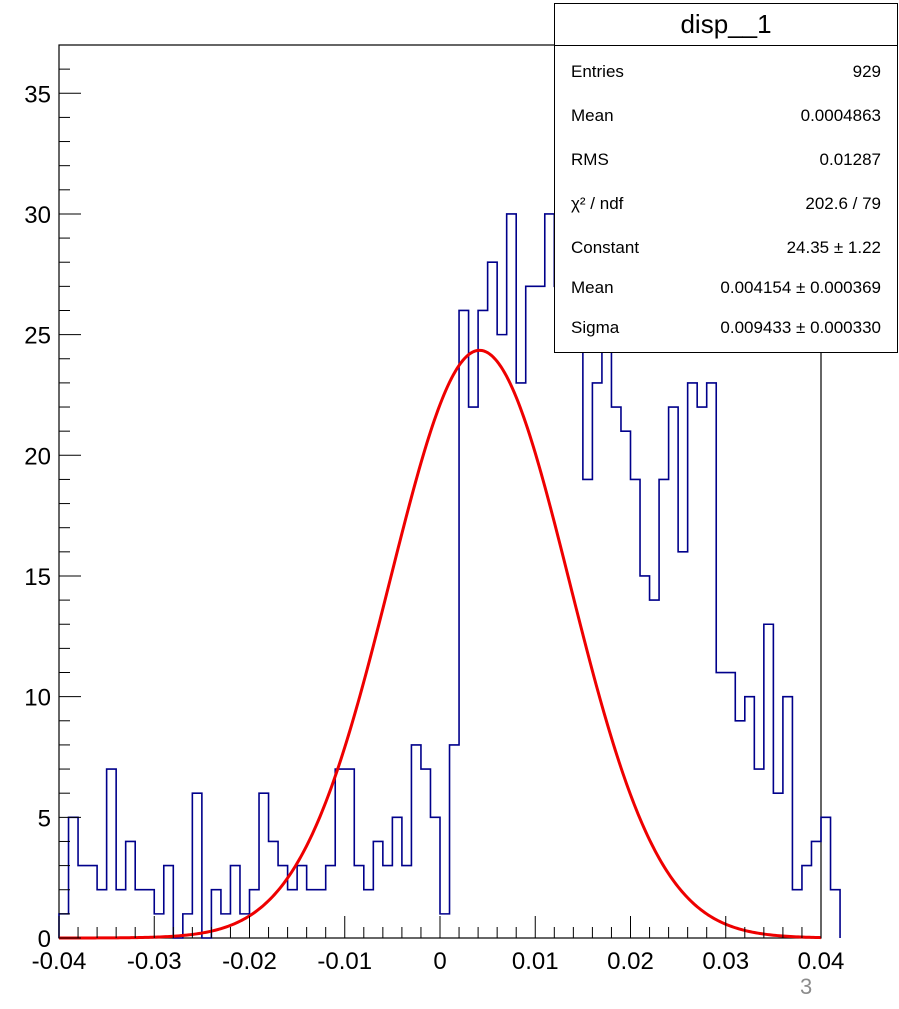 The height and width of the screenshot is (1009, 899). I want to click on stats-value: 929, so click(866, 71).